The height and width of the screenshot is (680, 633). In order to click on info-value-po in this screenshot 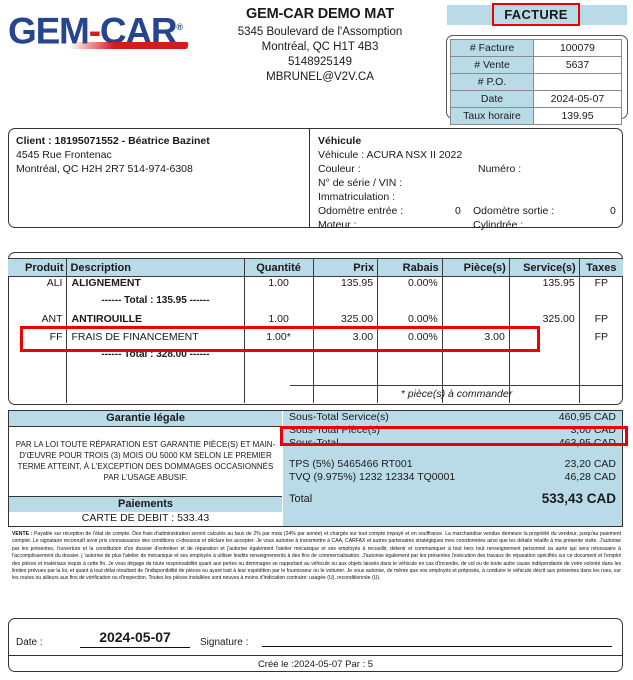, I will do `click(577, 82)`.